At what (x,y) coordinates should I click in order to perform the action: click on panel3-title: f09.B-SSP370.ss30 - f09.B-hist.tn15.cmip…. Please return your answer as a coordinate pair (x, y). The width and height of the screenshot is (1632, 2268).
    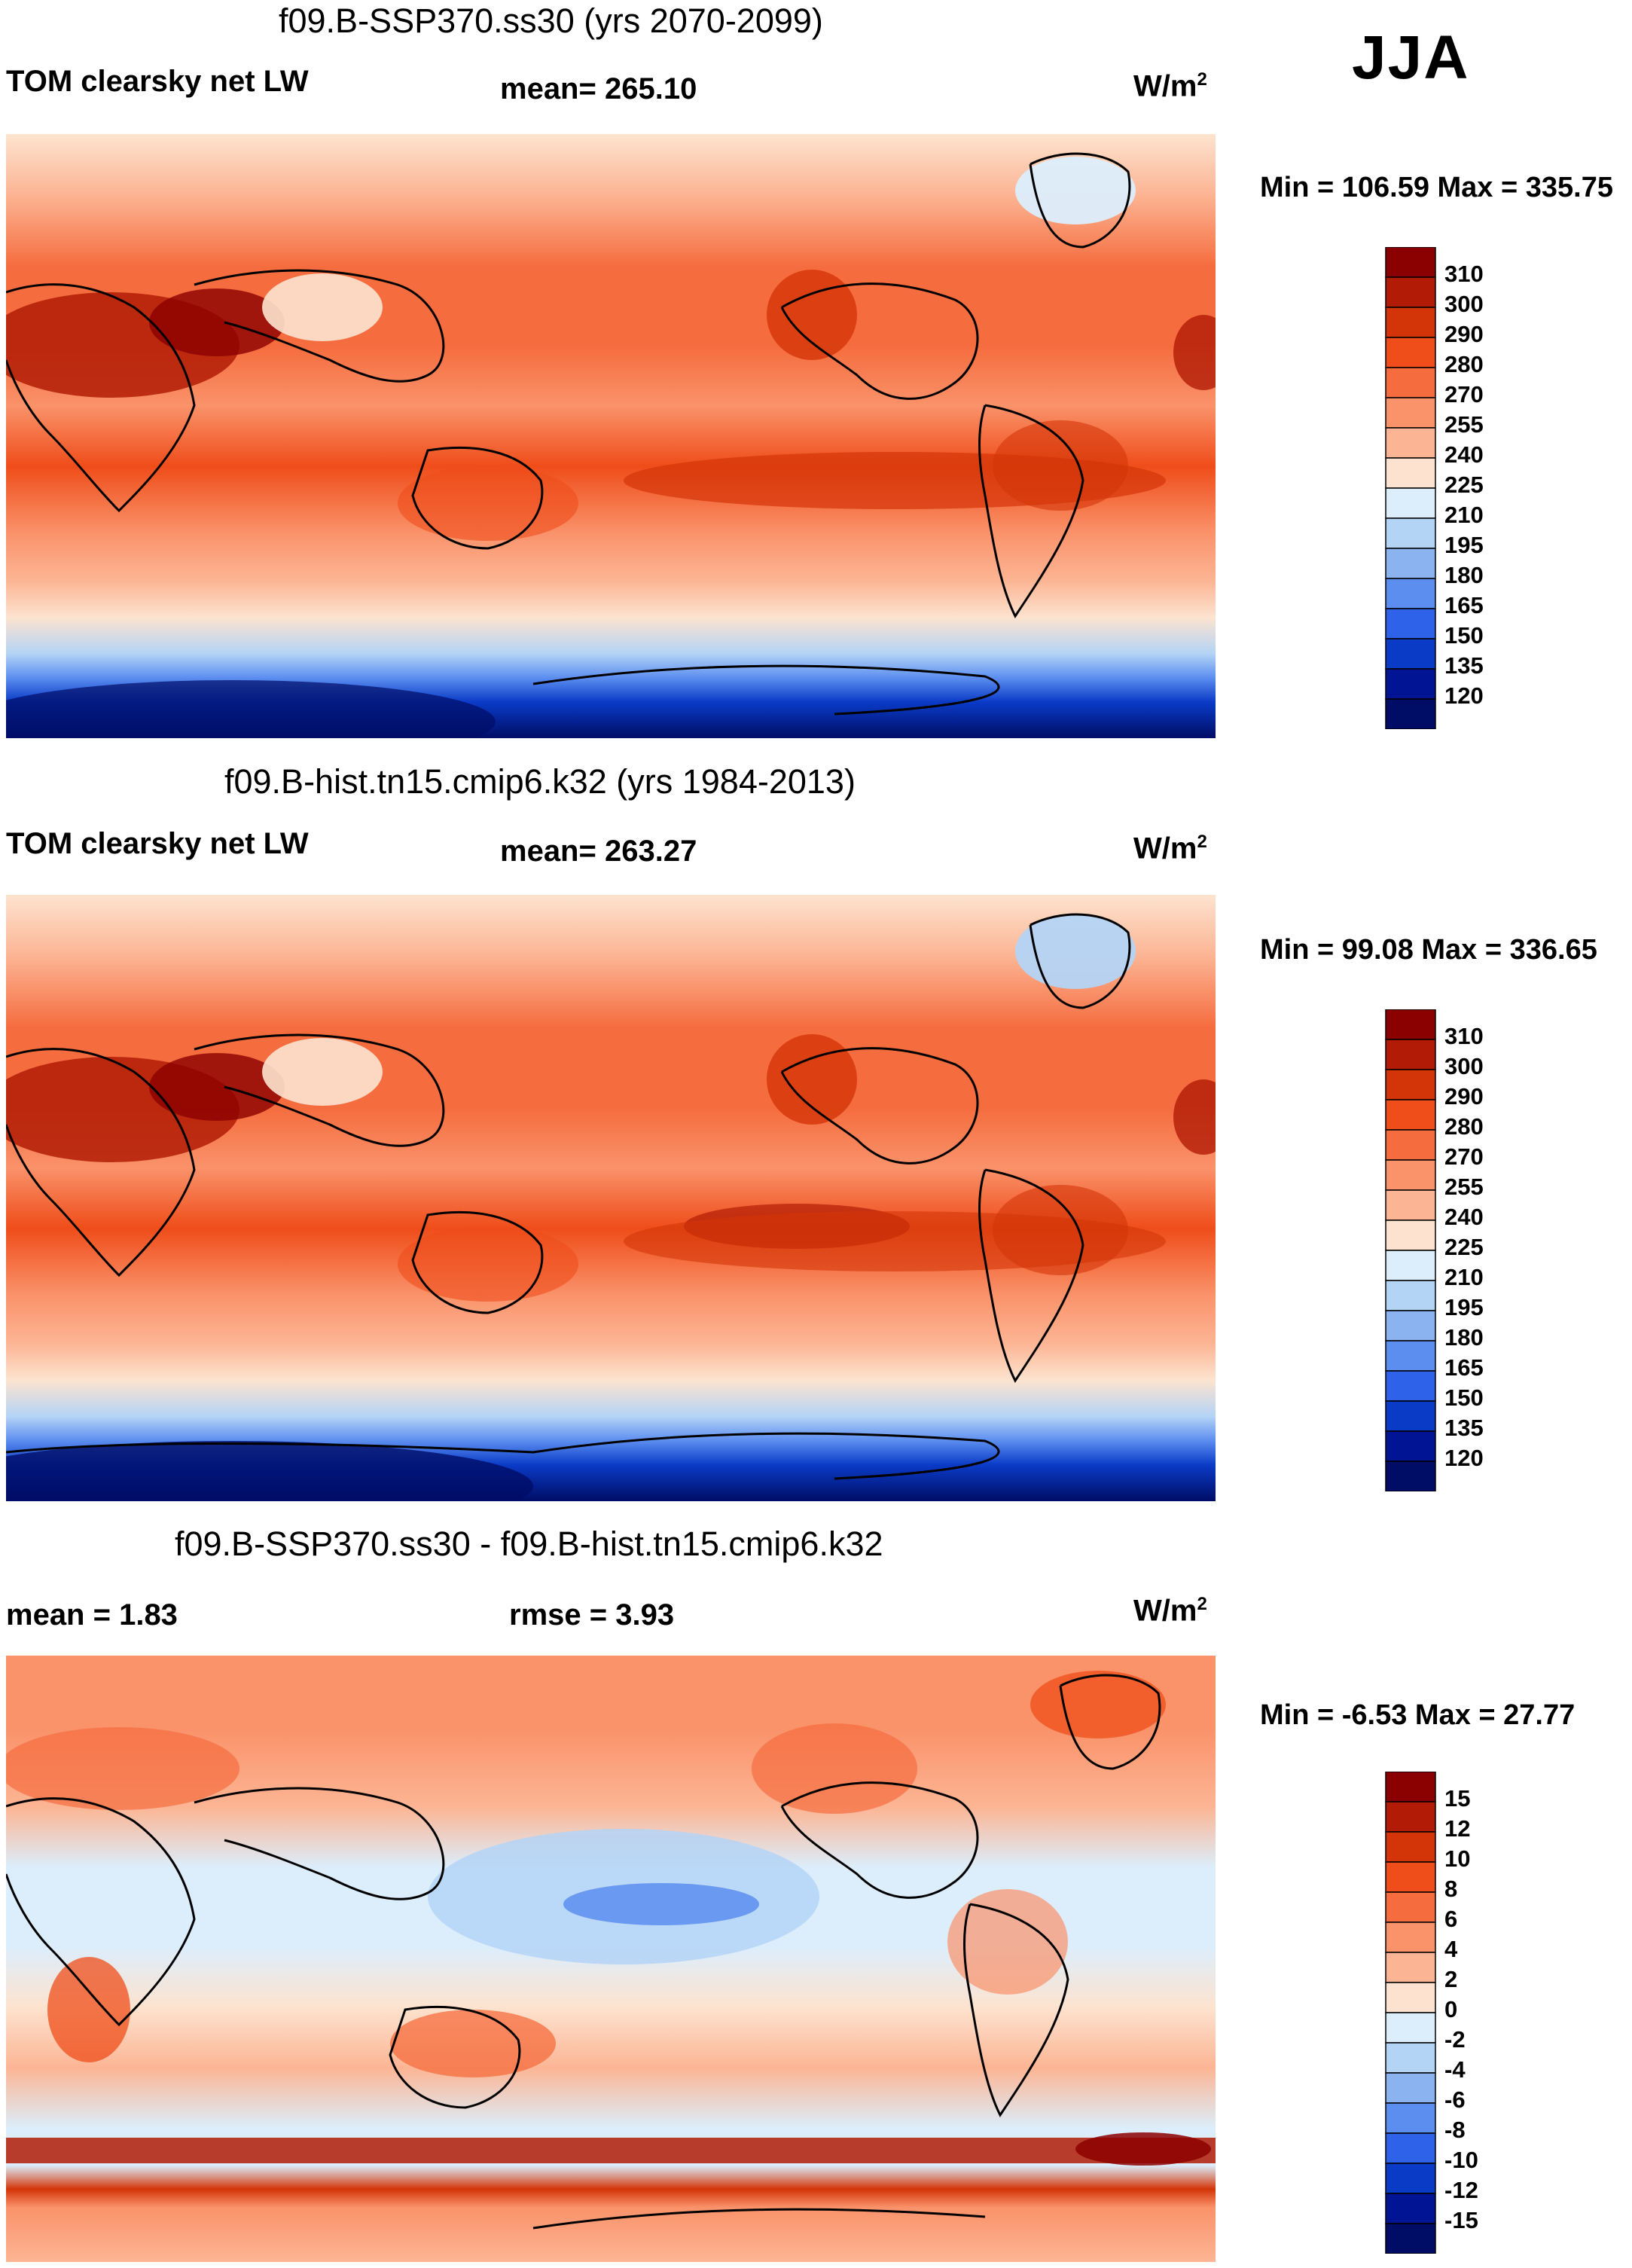
    Looking at the image, I should click on (529, 1544).